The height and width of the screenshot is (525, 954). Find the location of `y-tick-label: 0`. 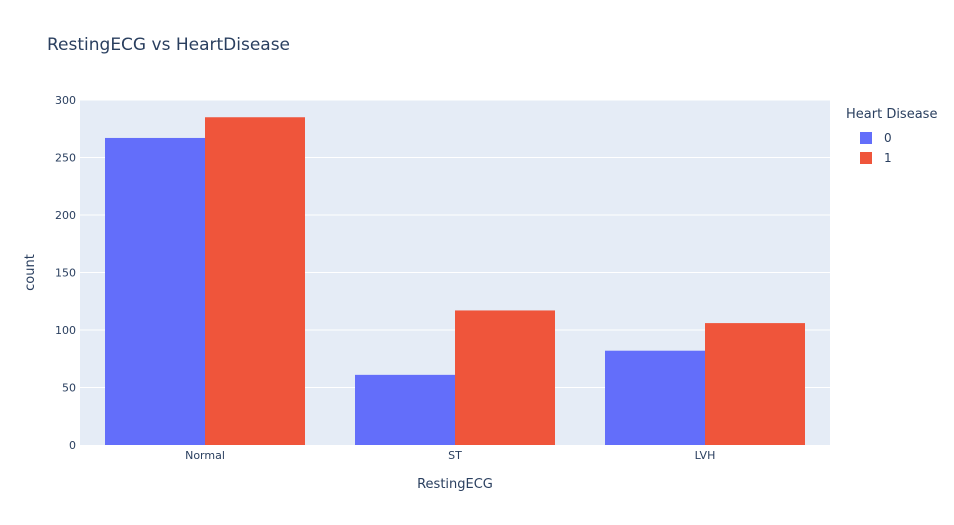

y-tick-label: 0 is located at coordinates (72, 445).